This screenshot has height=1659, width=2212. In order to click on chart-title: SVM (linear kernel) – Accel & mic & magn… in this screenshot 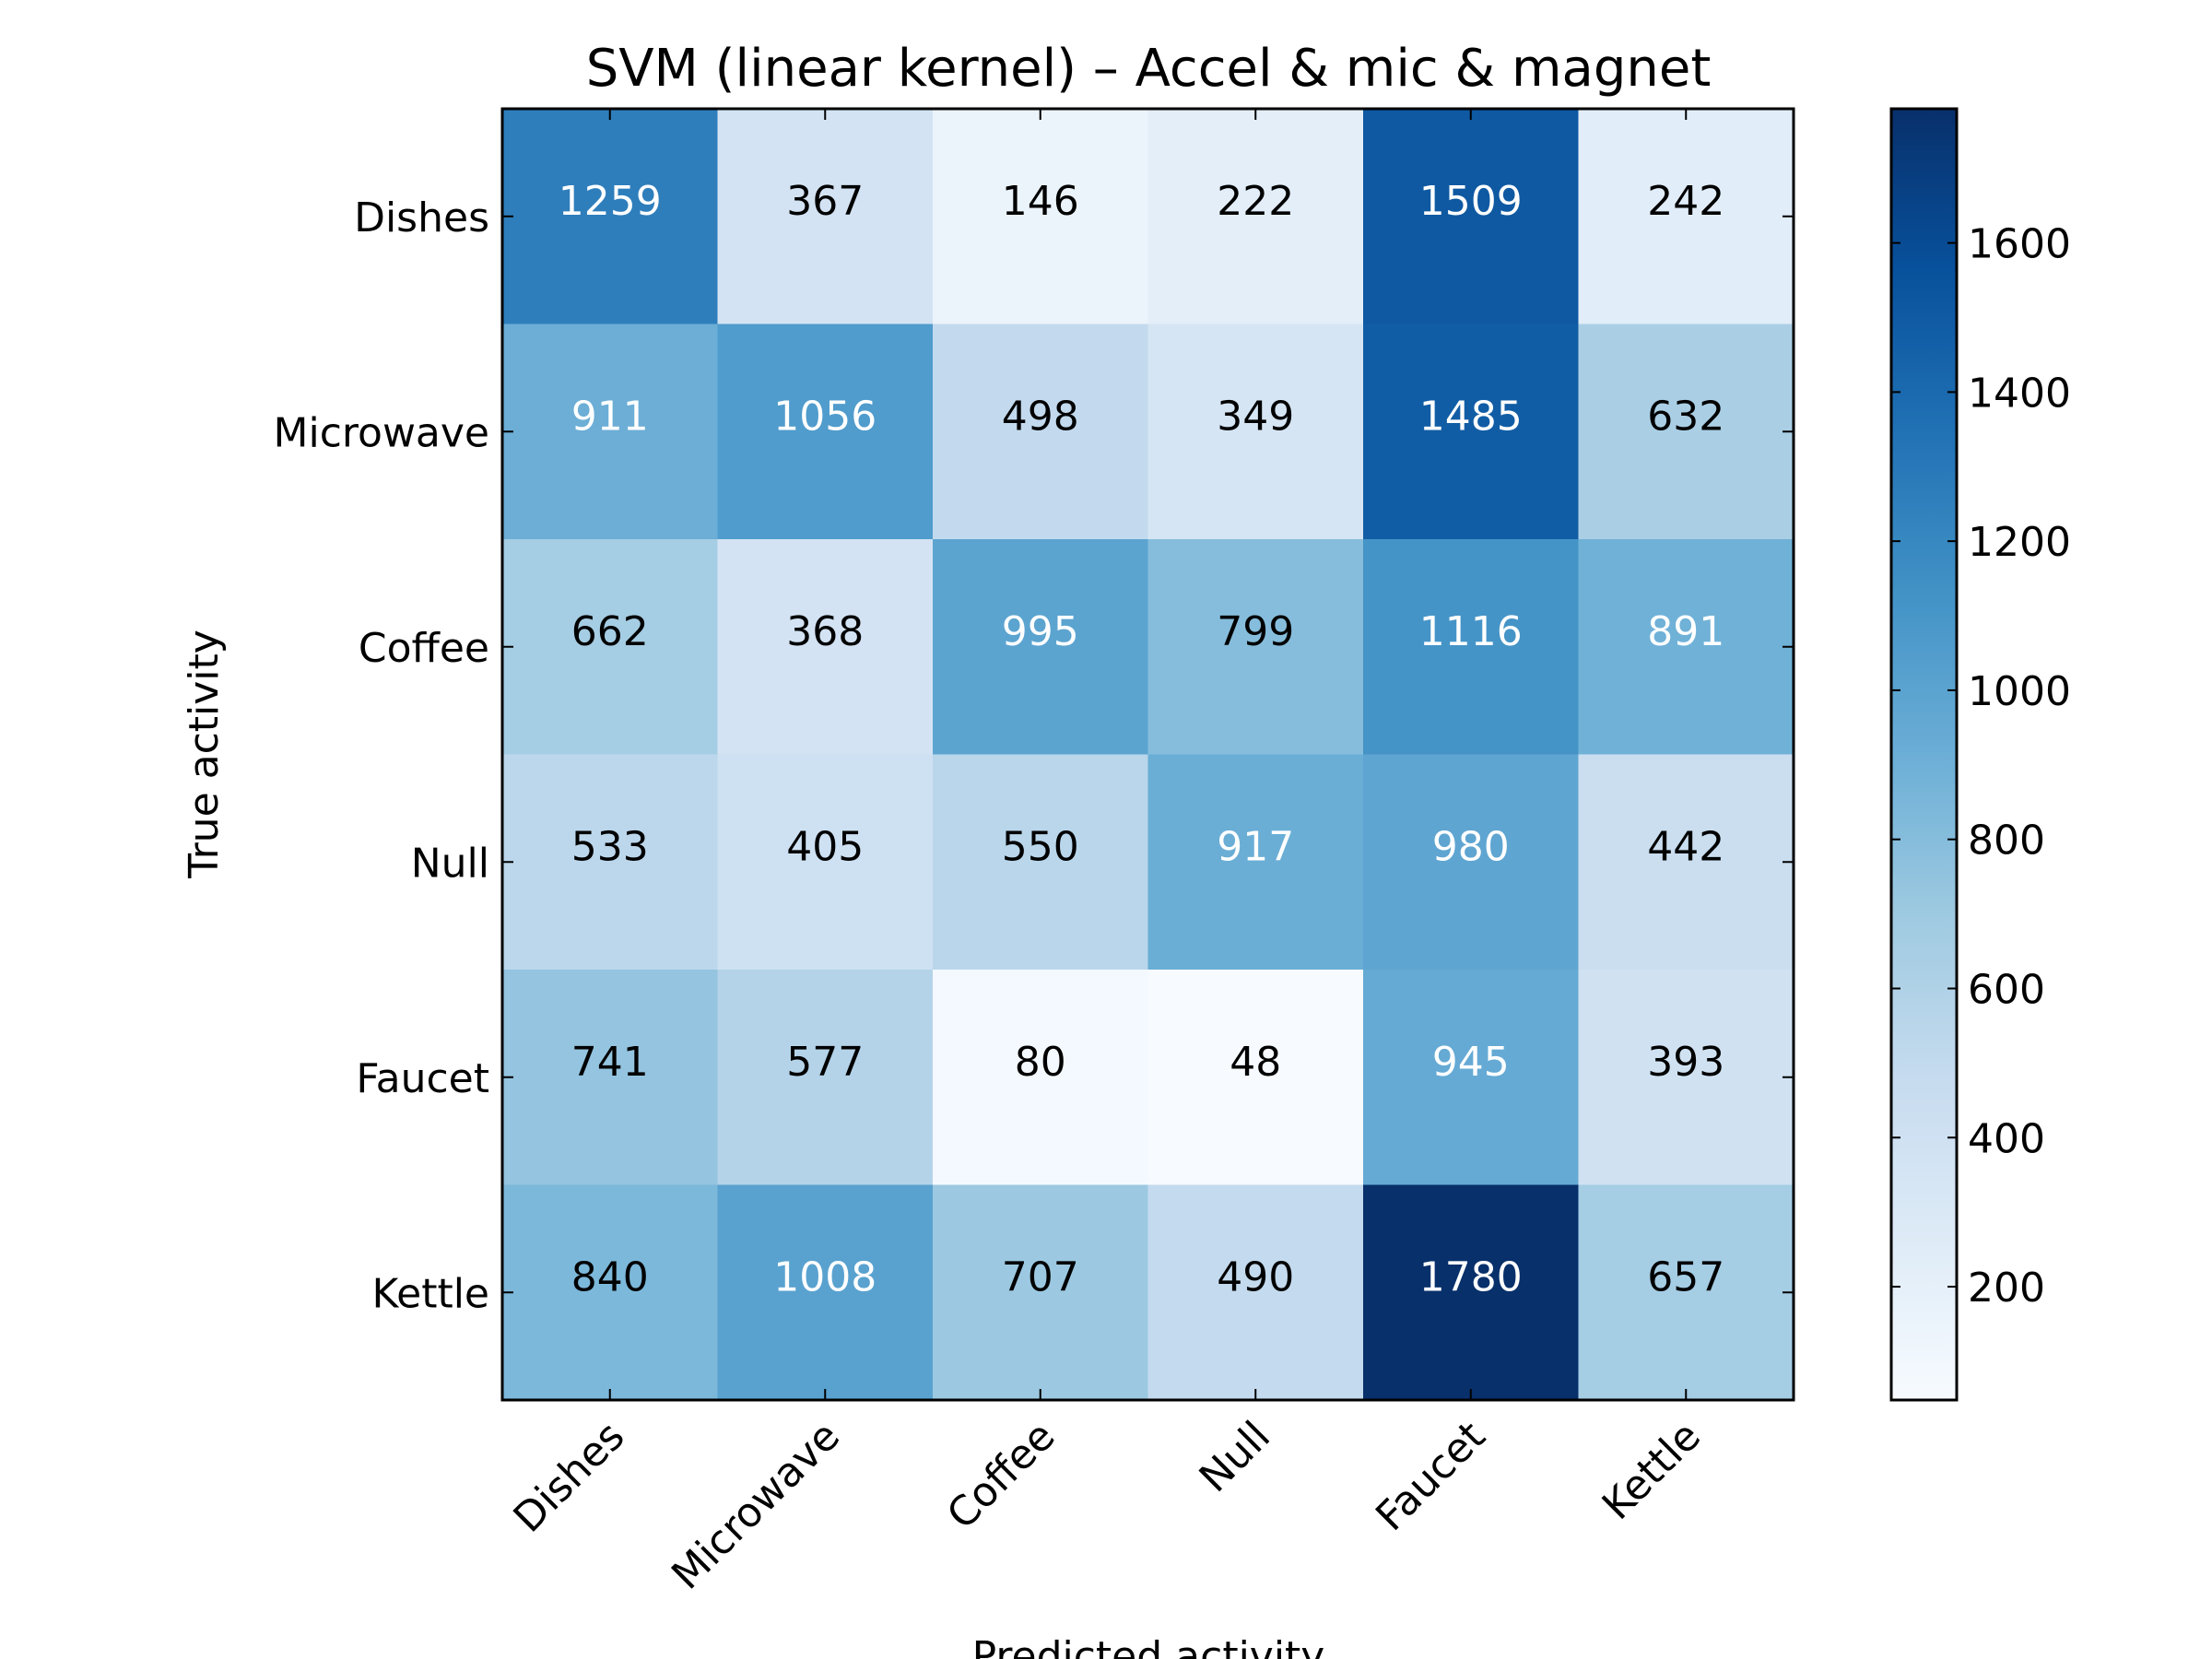, I will do `click(1149, 69)`.